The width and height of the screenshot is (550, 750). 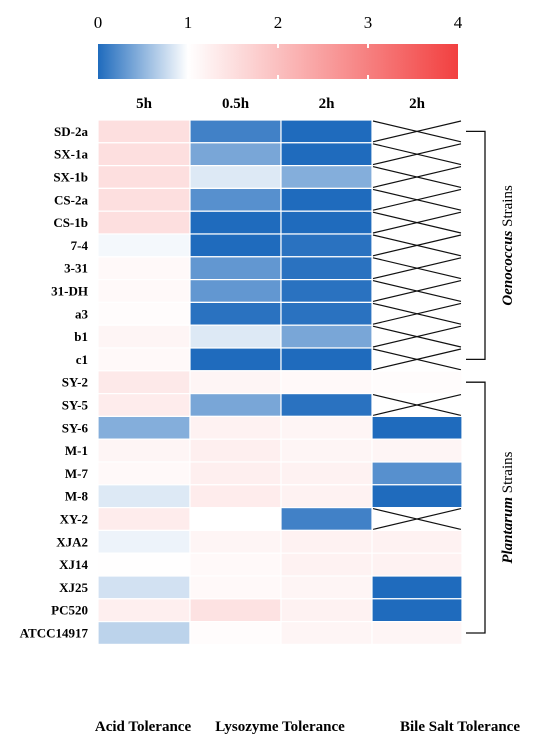 I want to click on colorbar, so click(x=278, y=61).